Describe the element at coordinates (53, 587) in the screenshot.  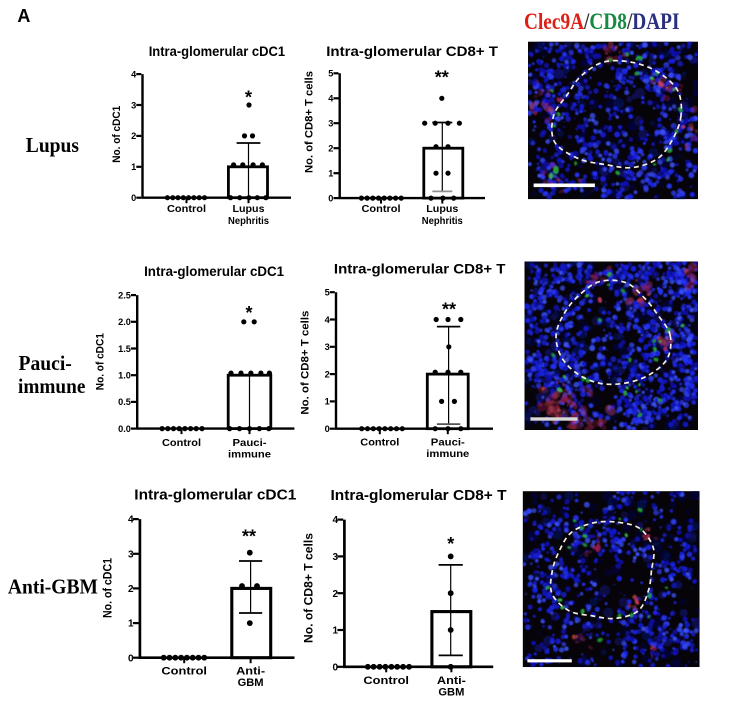
I see `svg-text: Anti-GBM` at that location.